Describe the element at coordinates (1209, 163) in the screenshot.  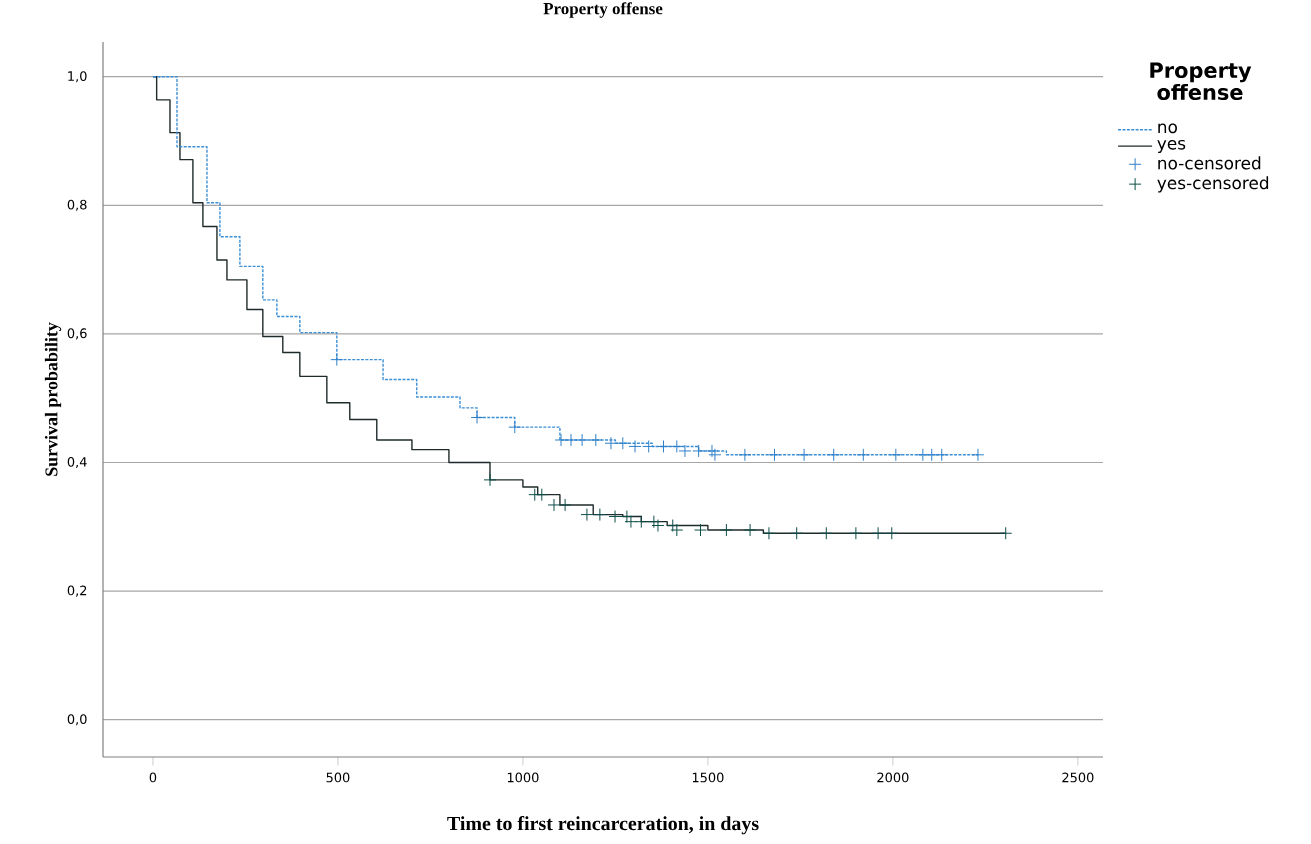
I see `legend-label: no-censored` at that location.